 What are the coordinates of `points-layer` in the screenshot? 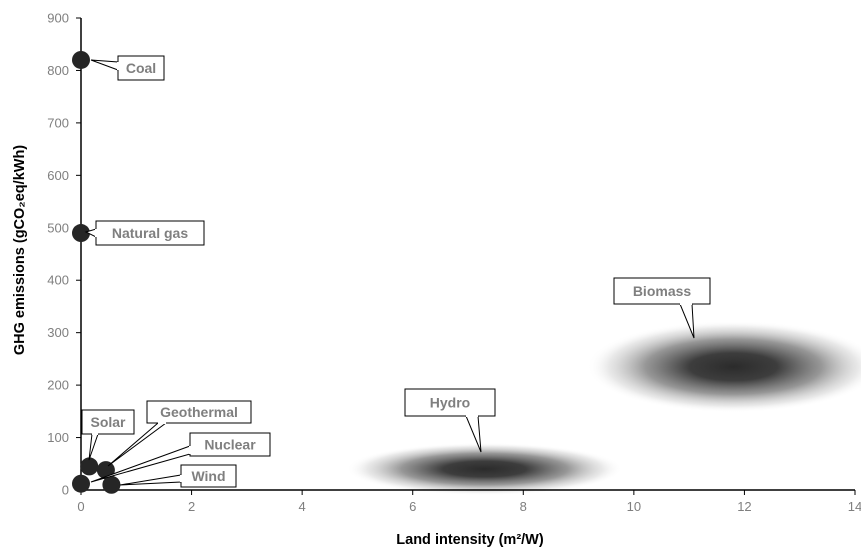 It's located at (96, 272).